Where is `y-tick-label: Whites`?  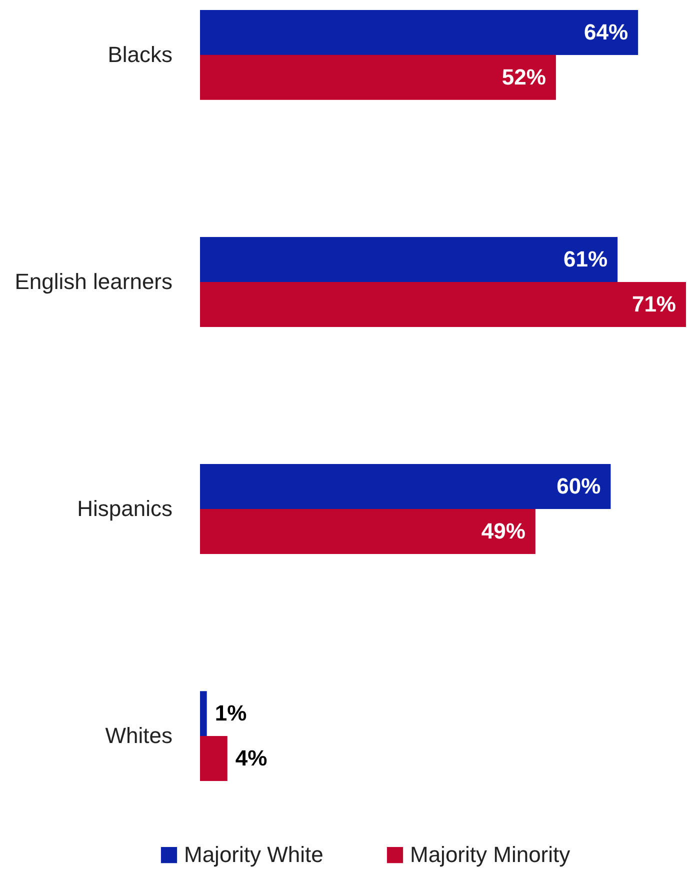
y-tick-label: Whites is located at coordinates (138, 735).